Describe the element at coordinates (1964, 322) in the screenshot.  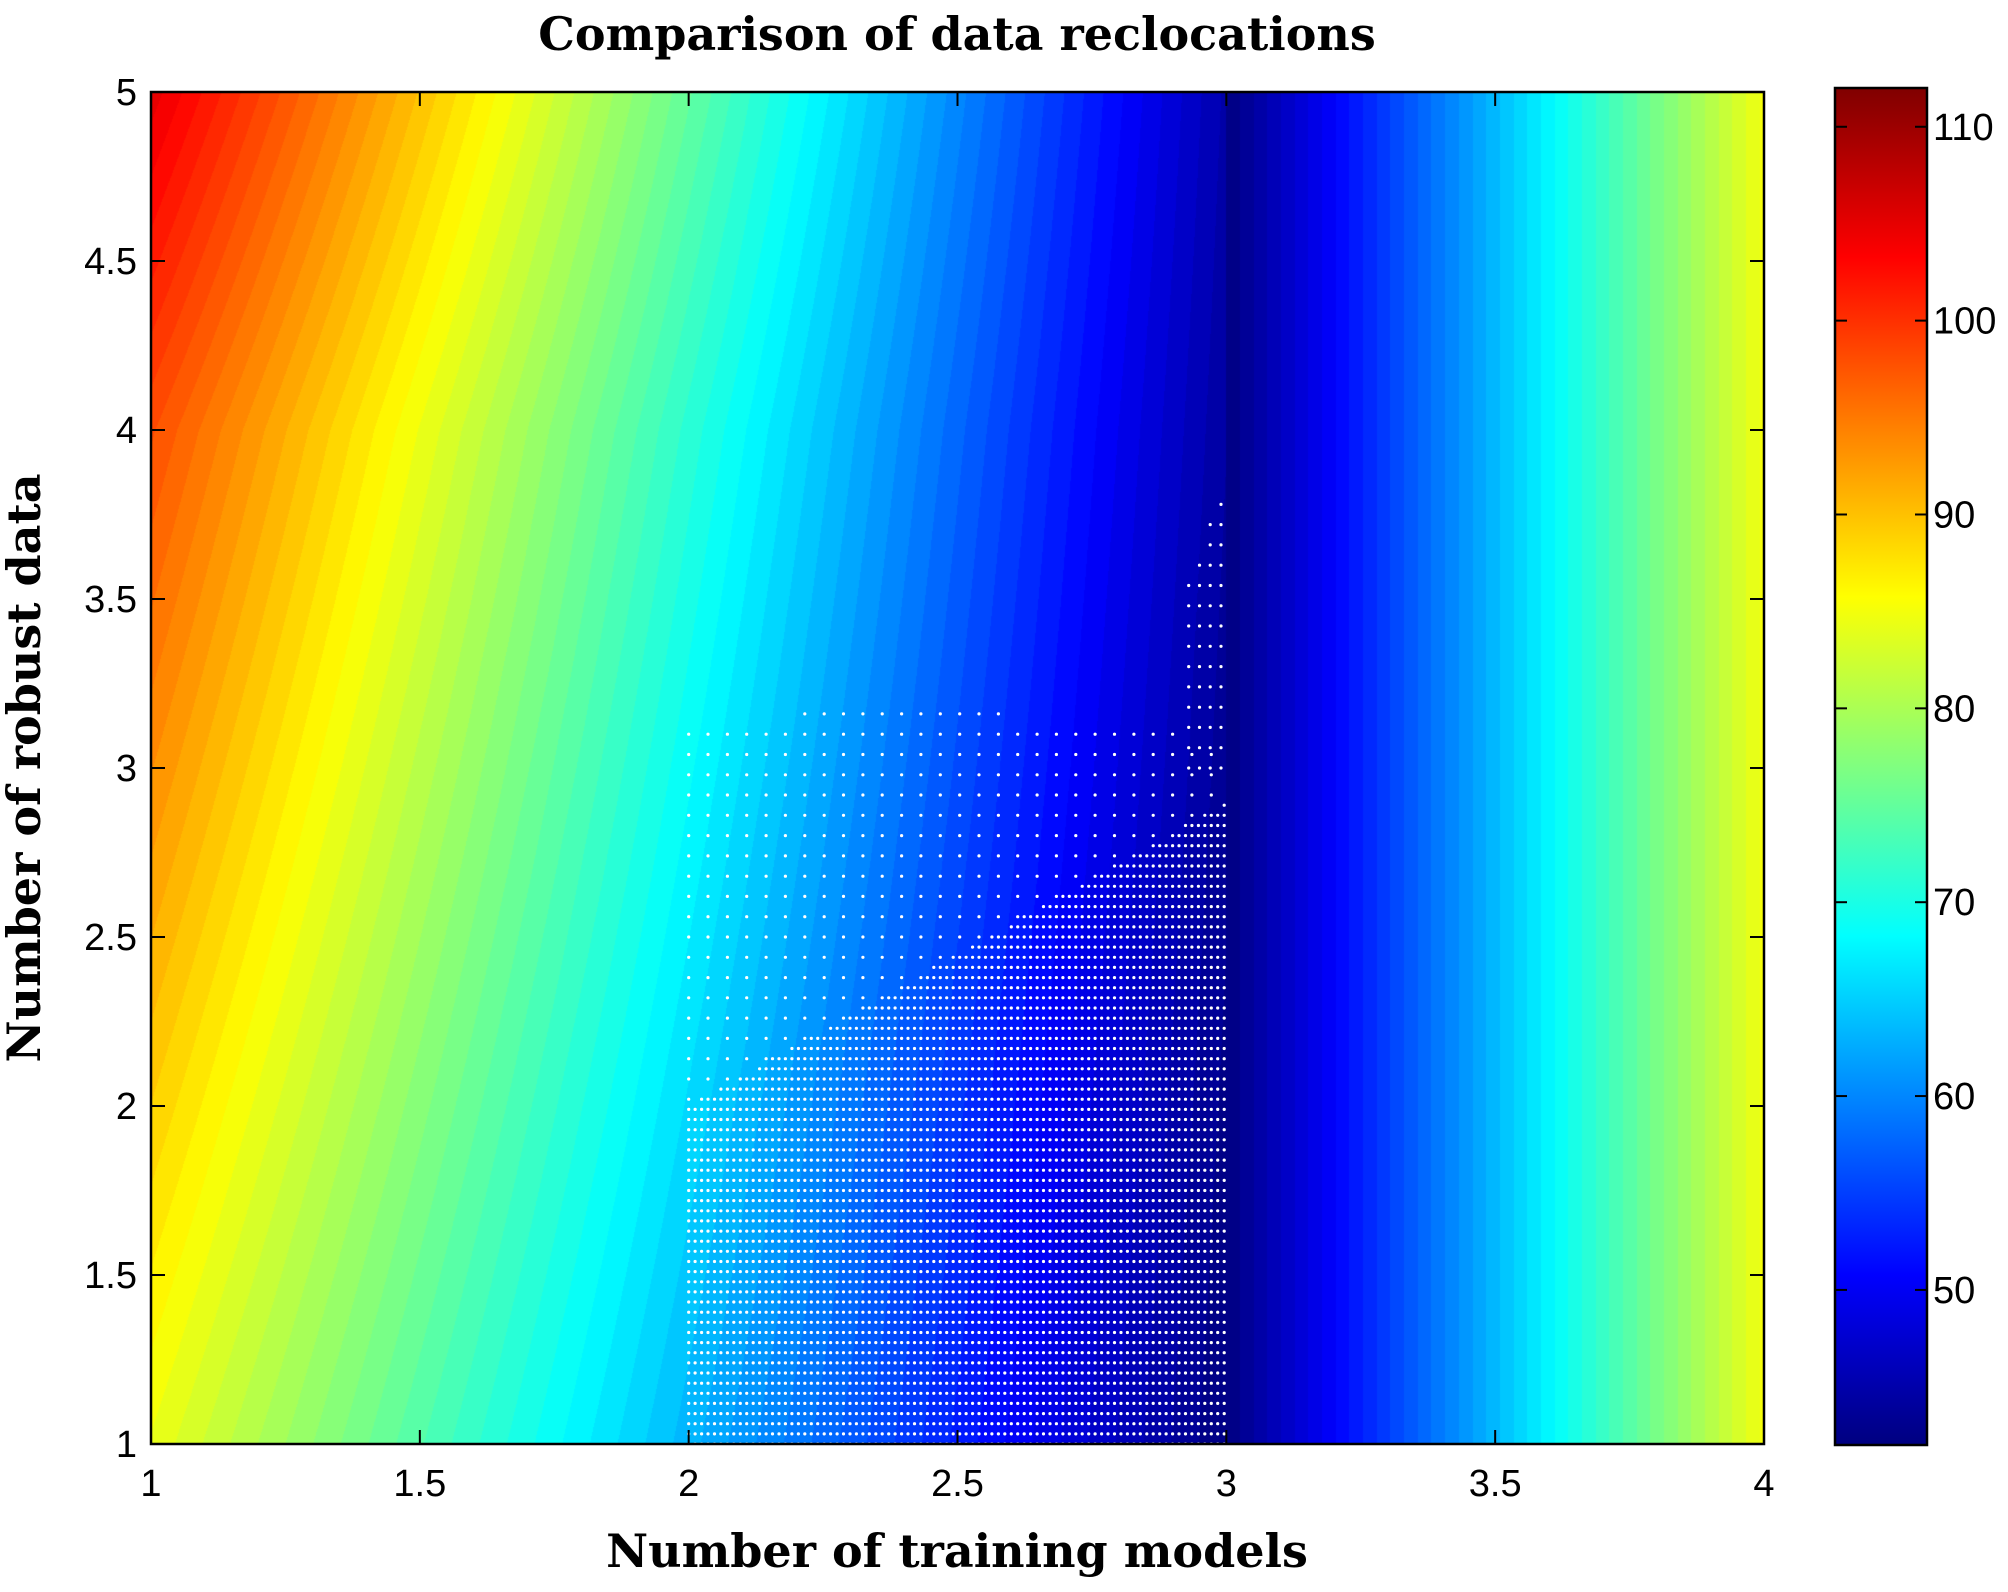
I see `colorbar-tick-label: 100` at that location.